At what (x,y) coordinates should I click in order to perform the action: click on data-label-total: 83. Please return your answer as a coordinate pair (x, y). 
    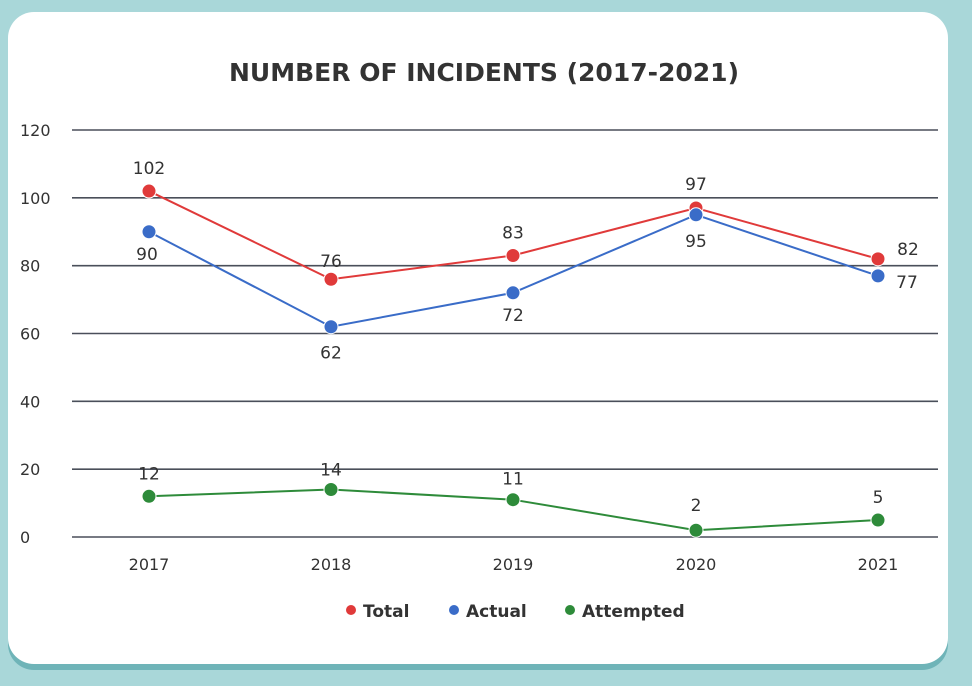
    Looking at the image, I should click on (513, 233).